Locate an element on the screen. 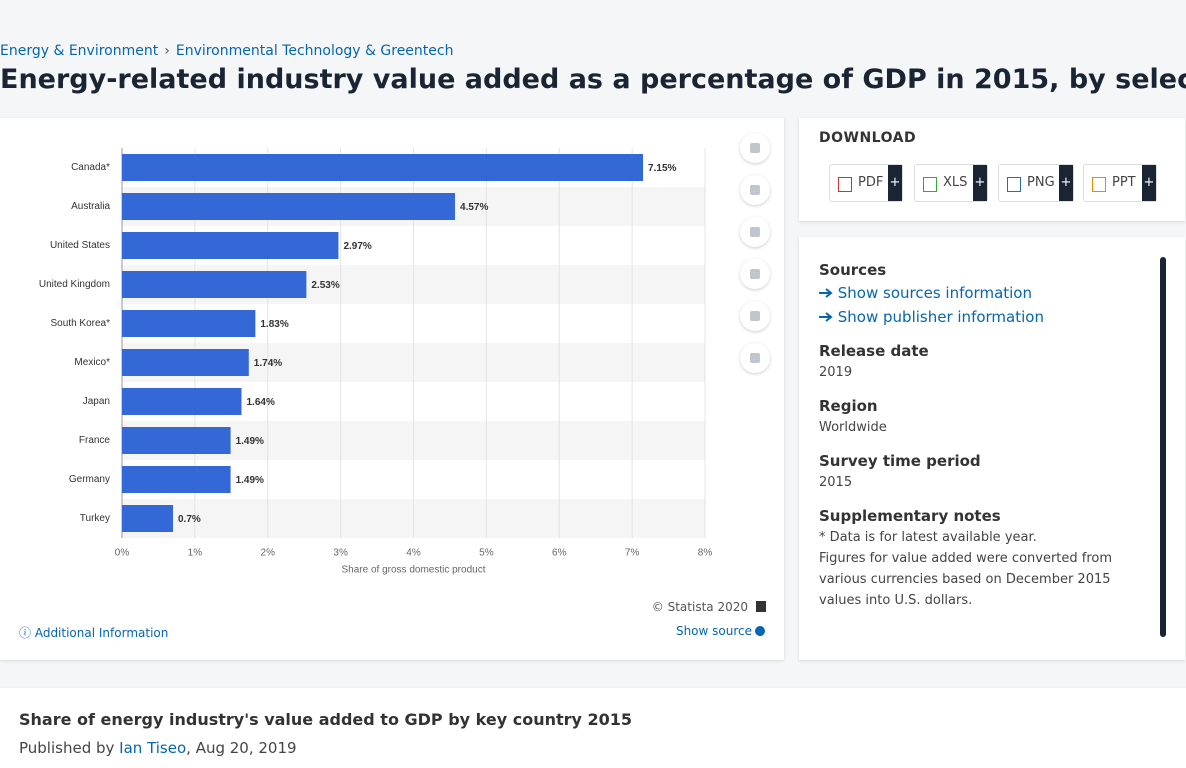 The image size is (1186, 768). publisher-line: Published by Ian Tiseo, Aug 20, 2019 is located at coordinates (158, 748).